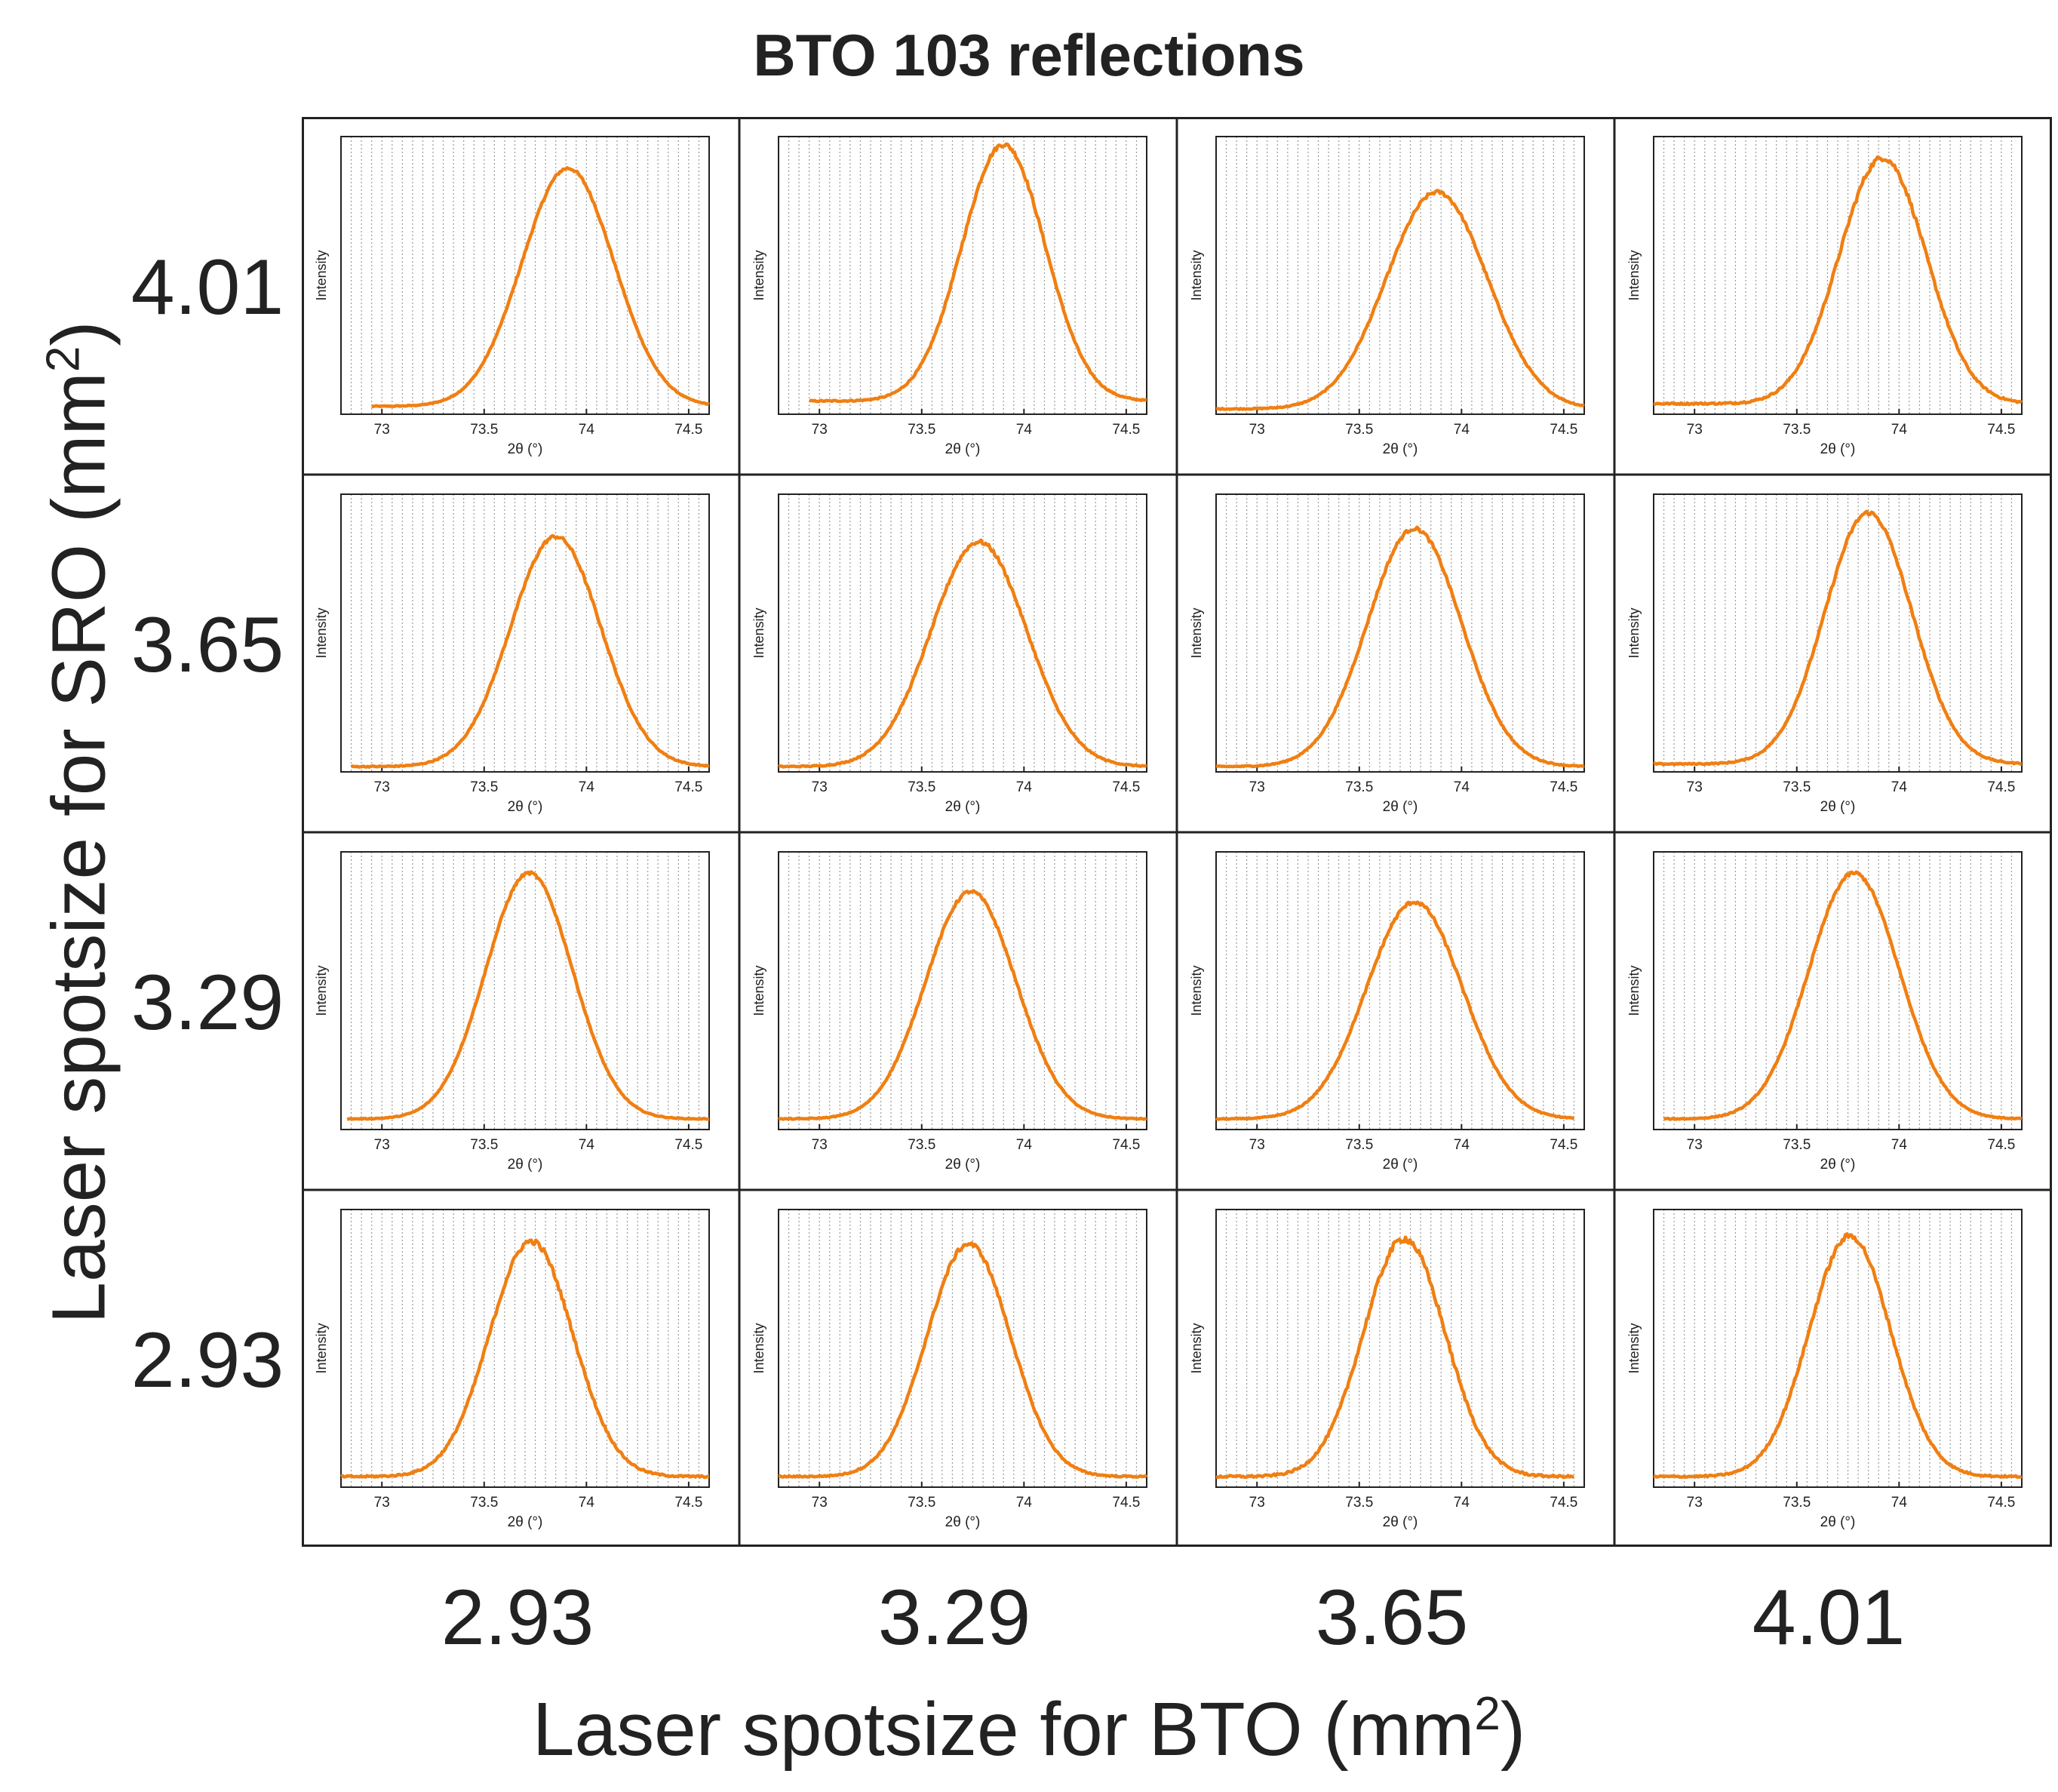 This screenshot has width=2058, height=1792. Describe the element at coordinates (78, 333) in the screenshot. I see `y-axis-label-close: )` at that location.